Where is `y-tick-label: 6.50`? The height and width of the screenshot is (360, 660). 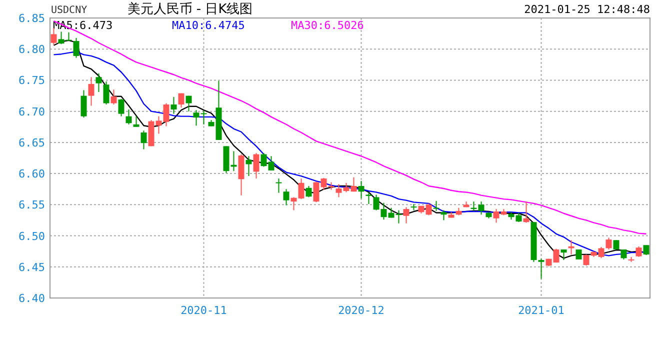 y-tick-label: 6.50 is located at coordinates (31, 236).